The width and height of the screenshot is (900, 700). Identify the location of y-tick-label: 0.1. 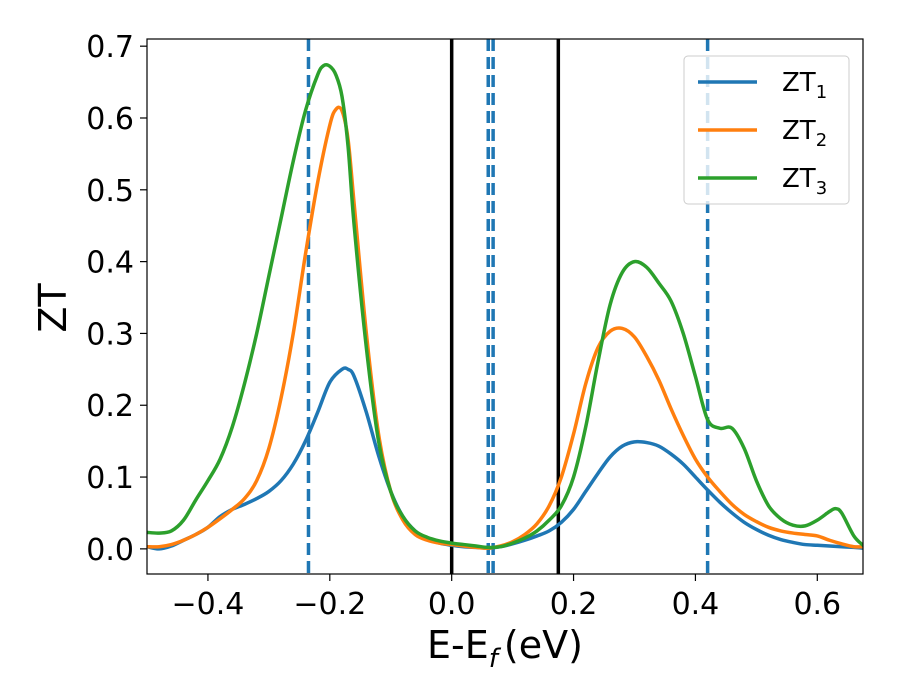
(110, 478).